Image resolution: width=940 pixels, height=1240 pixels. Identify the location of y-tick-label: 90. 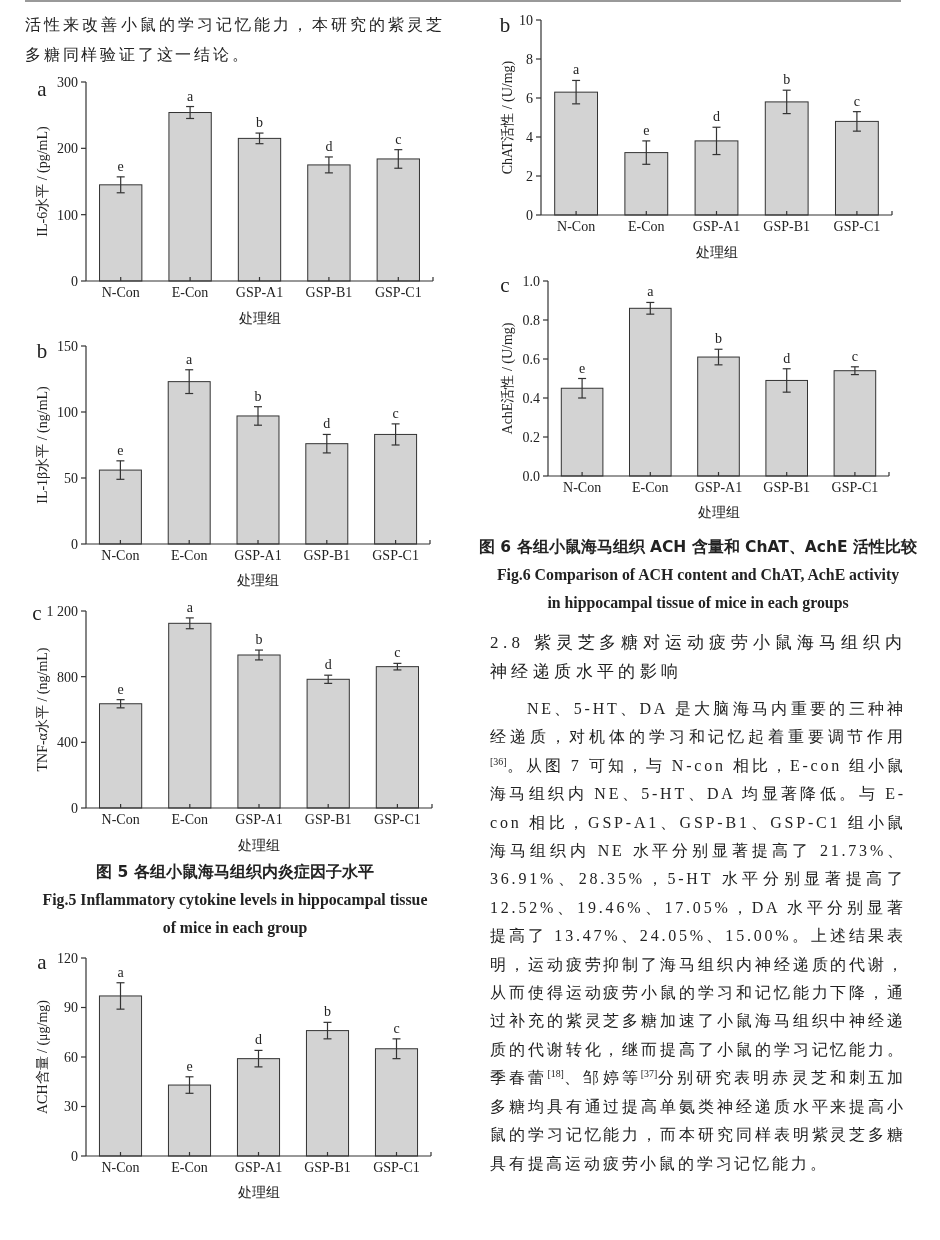
(71, 1008).